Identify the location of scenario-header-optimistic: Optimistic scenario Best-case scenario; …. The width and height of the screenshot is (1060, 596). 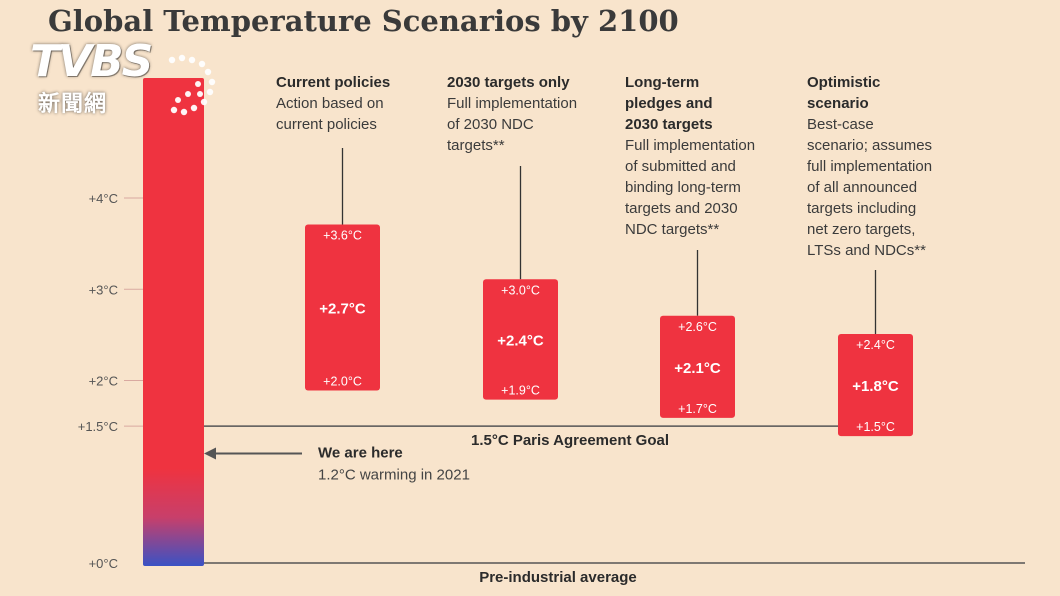
(869, 166).